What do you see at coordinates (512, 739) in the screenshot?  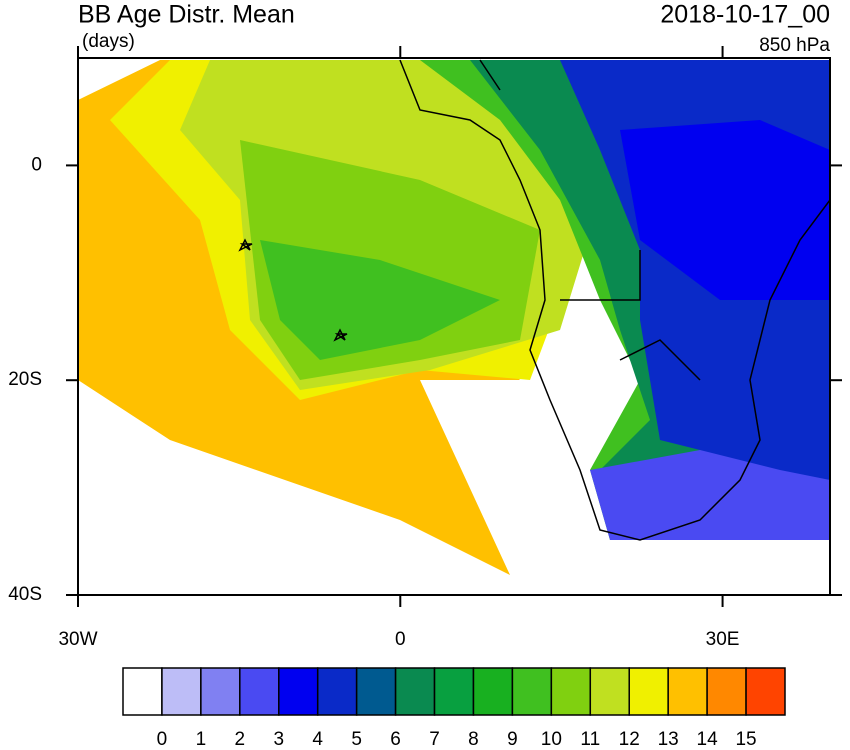 I see `colorbar-label: 9` at bounding box center [512, 739].